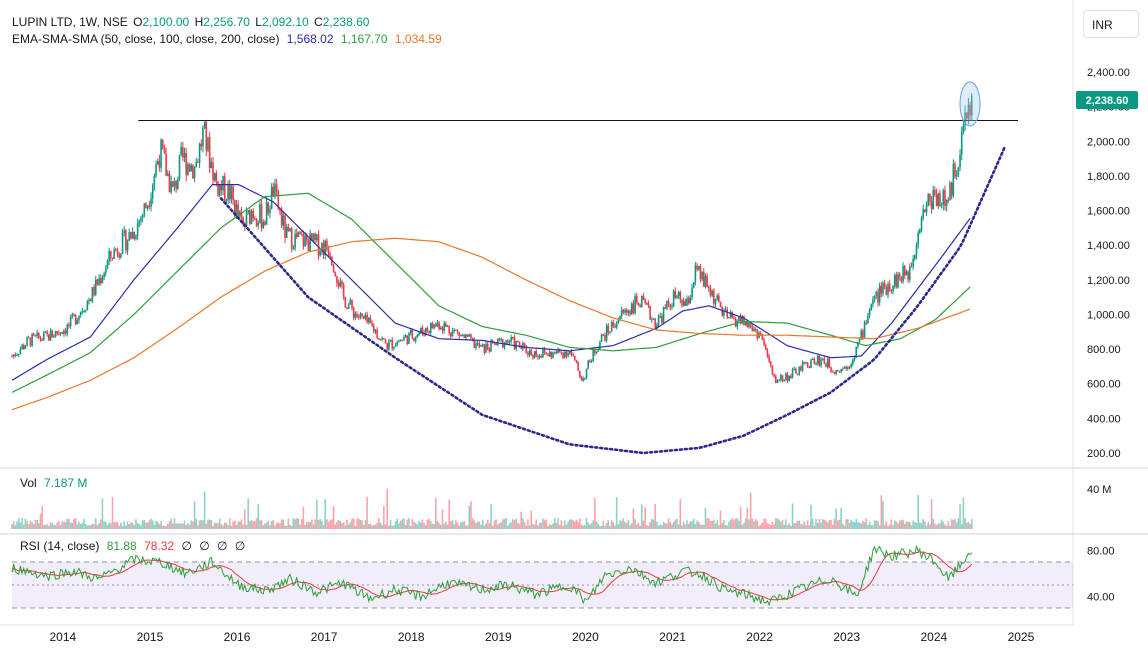 The width and height of the screenshot is (1148, 667). I want to click on currency-button: INR, so click(1111, 24).